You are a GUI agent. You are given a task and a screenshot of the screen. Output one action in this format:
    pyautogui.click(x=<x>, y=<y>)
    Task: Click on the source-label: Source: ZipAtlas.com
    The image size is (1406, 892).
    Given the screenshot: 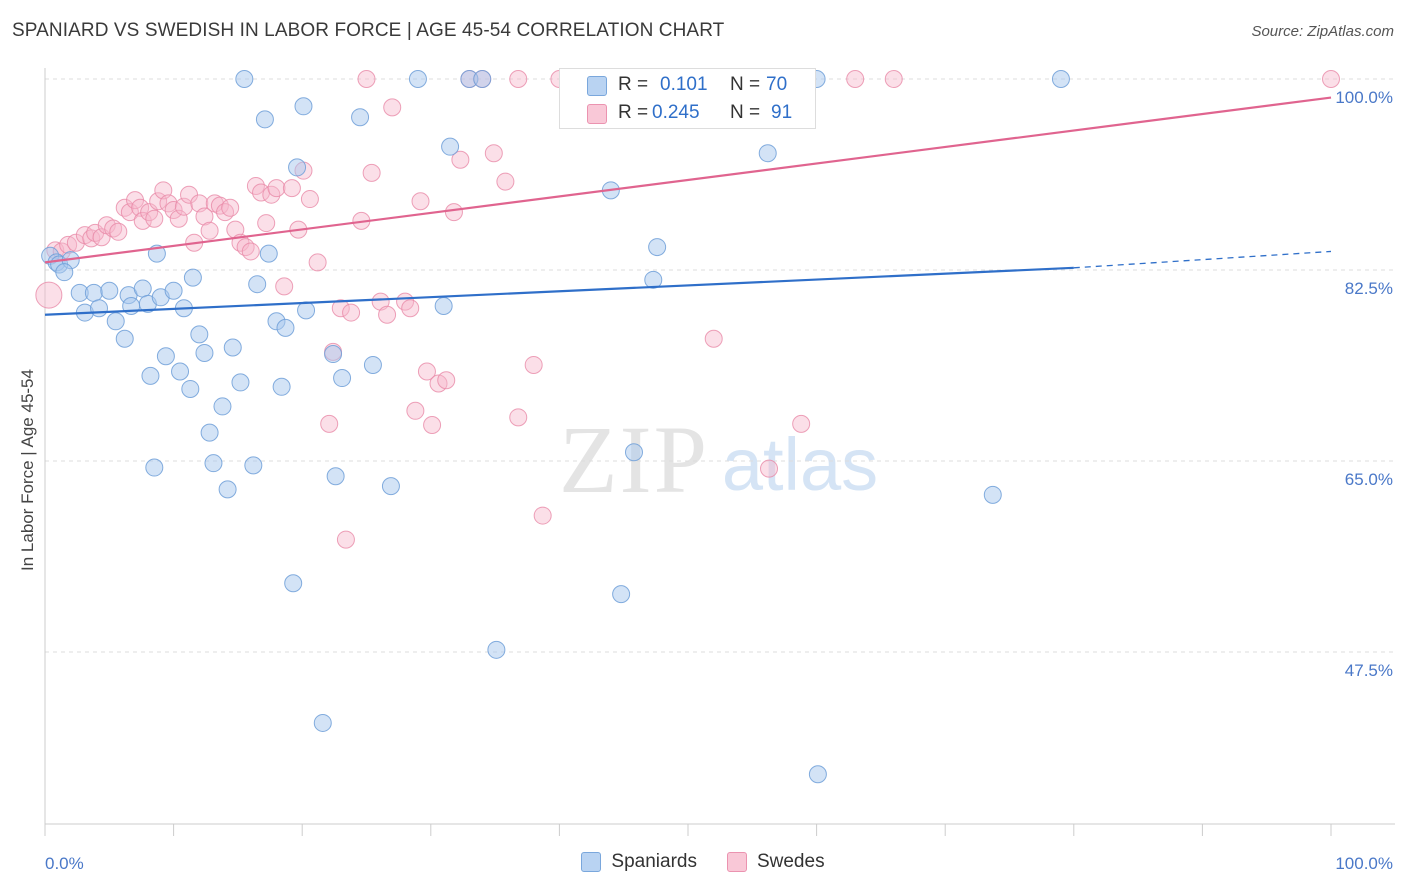 What is the action you would take?
    pyautogui.click(x=1322, y=31)
    